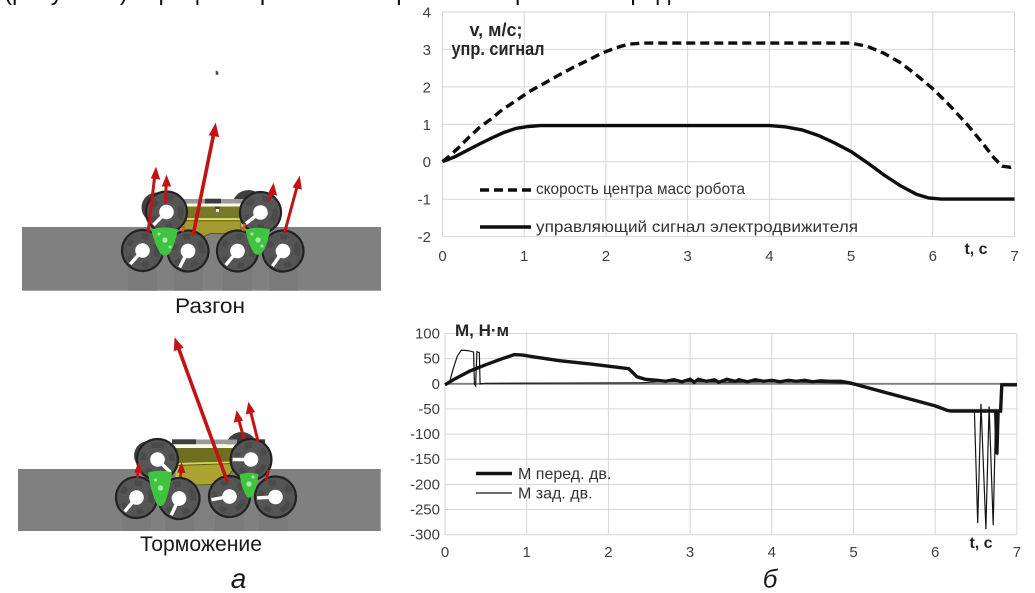 The image size is (1035, 593). What do you see at coordinates (431, 359) in the screenshot?
I see `svg-text: 50` at bounding box center [431, 359].